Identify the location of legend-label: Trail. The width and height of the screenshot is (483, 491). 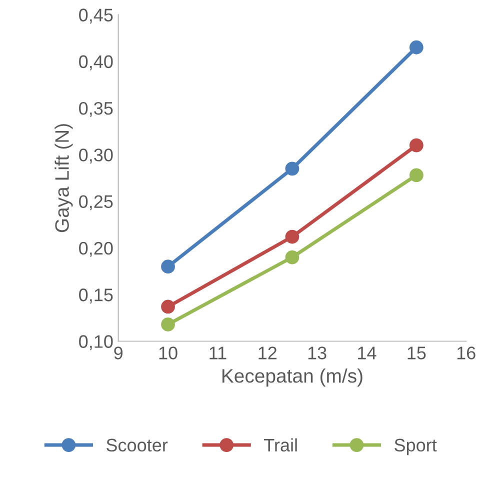
(280, 445).